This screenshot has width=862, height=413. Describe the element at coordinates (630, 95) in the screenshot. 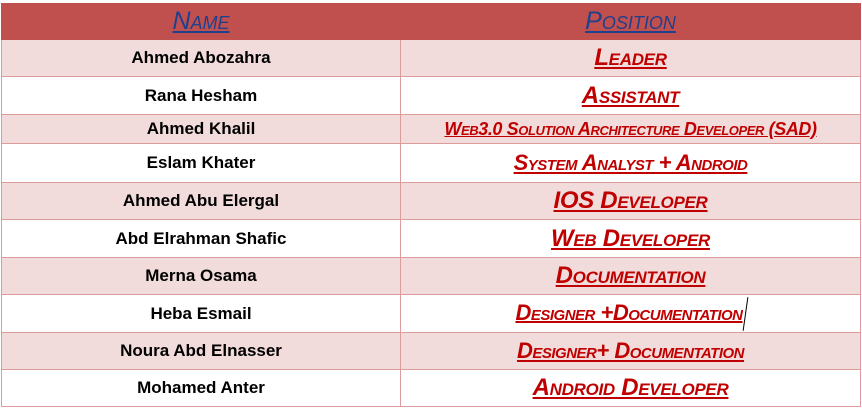

I see `member-position: Assistant` at that location.